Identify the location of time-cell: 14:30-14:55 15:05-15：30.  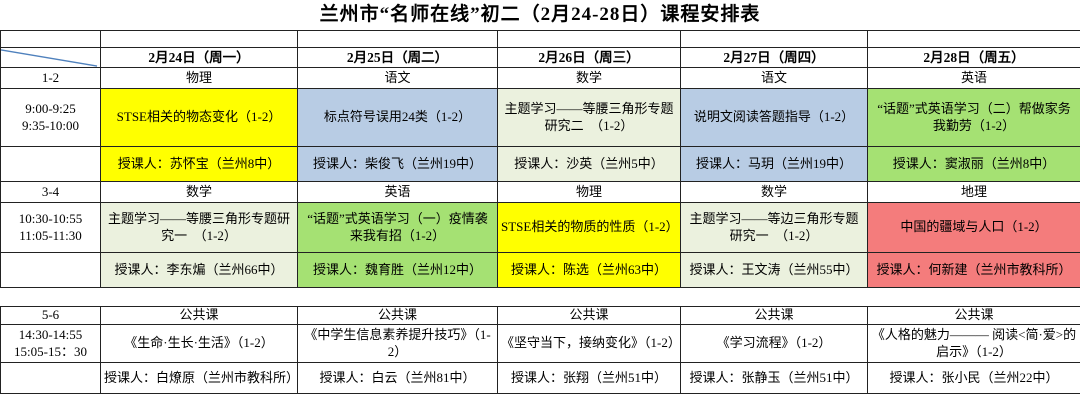
(50, 343).